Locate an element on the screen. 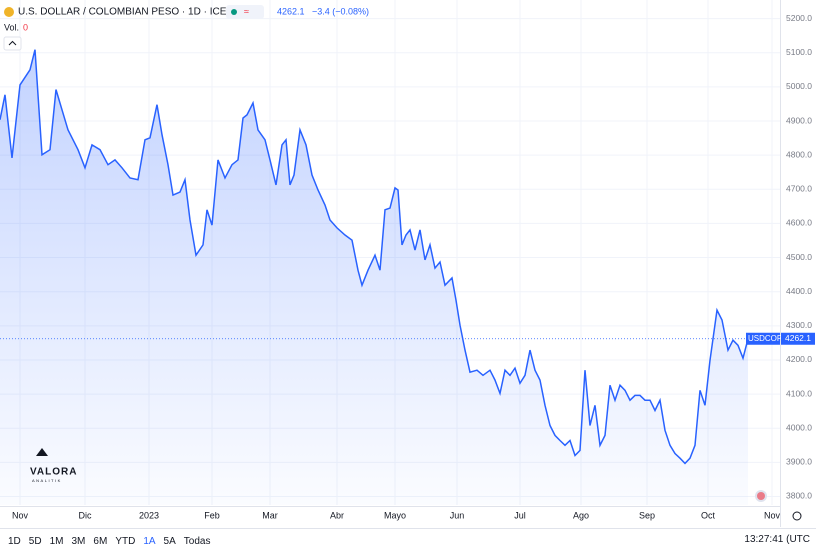  y-tick-label: 5100.0 is located at coordinates (799, 52).